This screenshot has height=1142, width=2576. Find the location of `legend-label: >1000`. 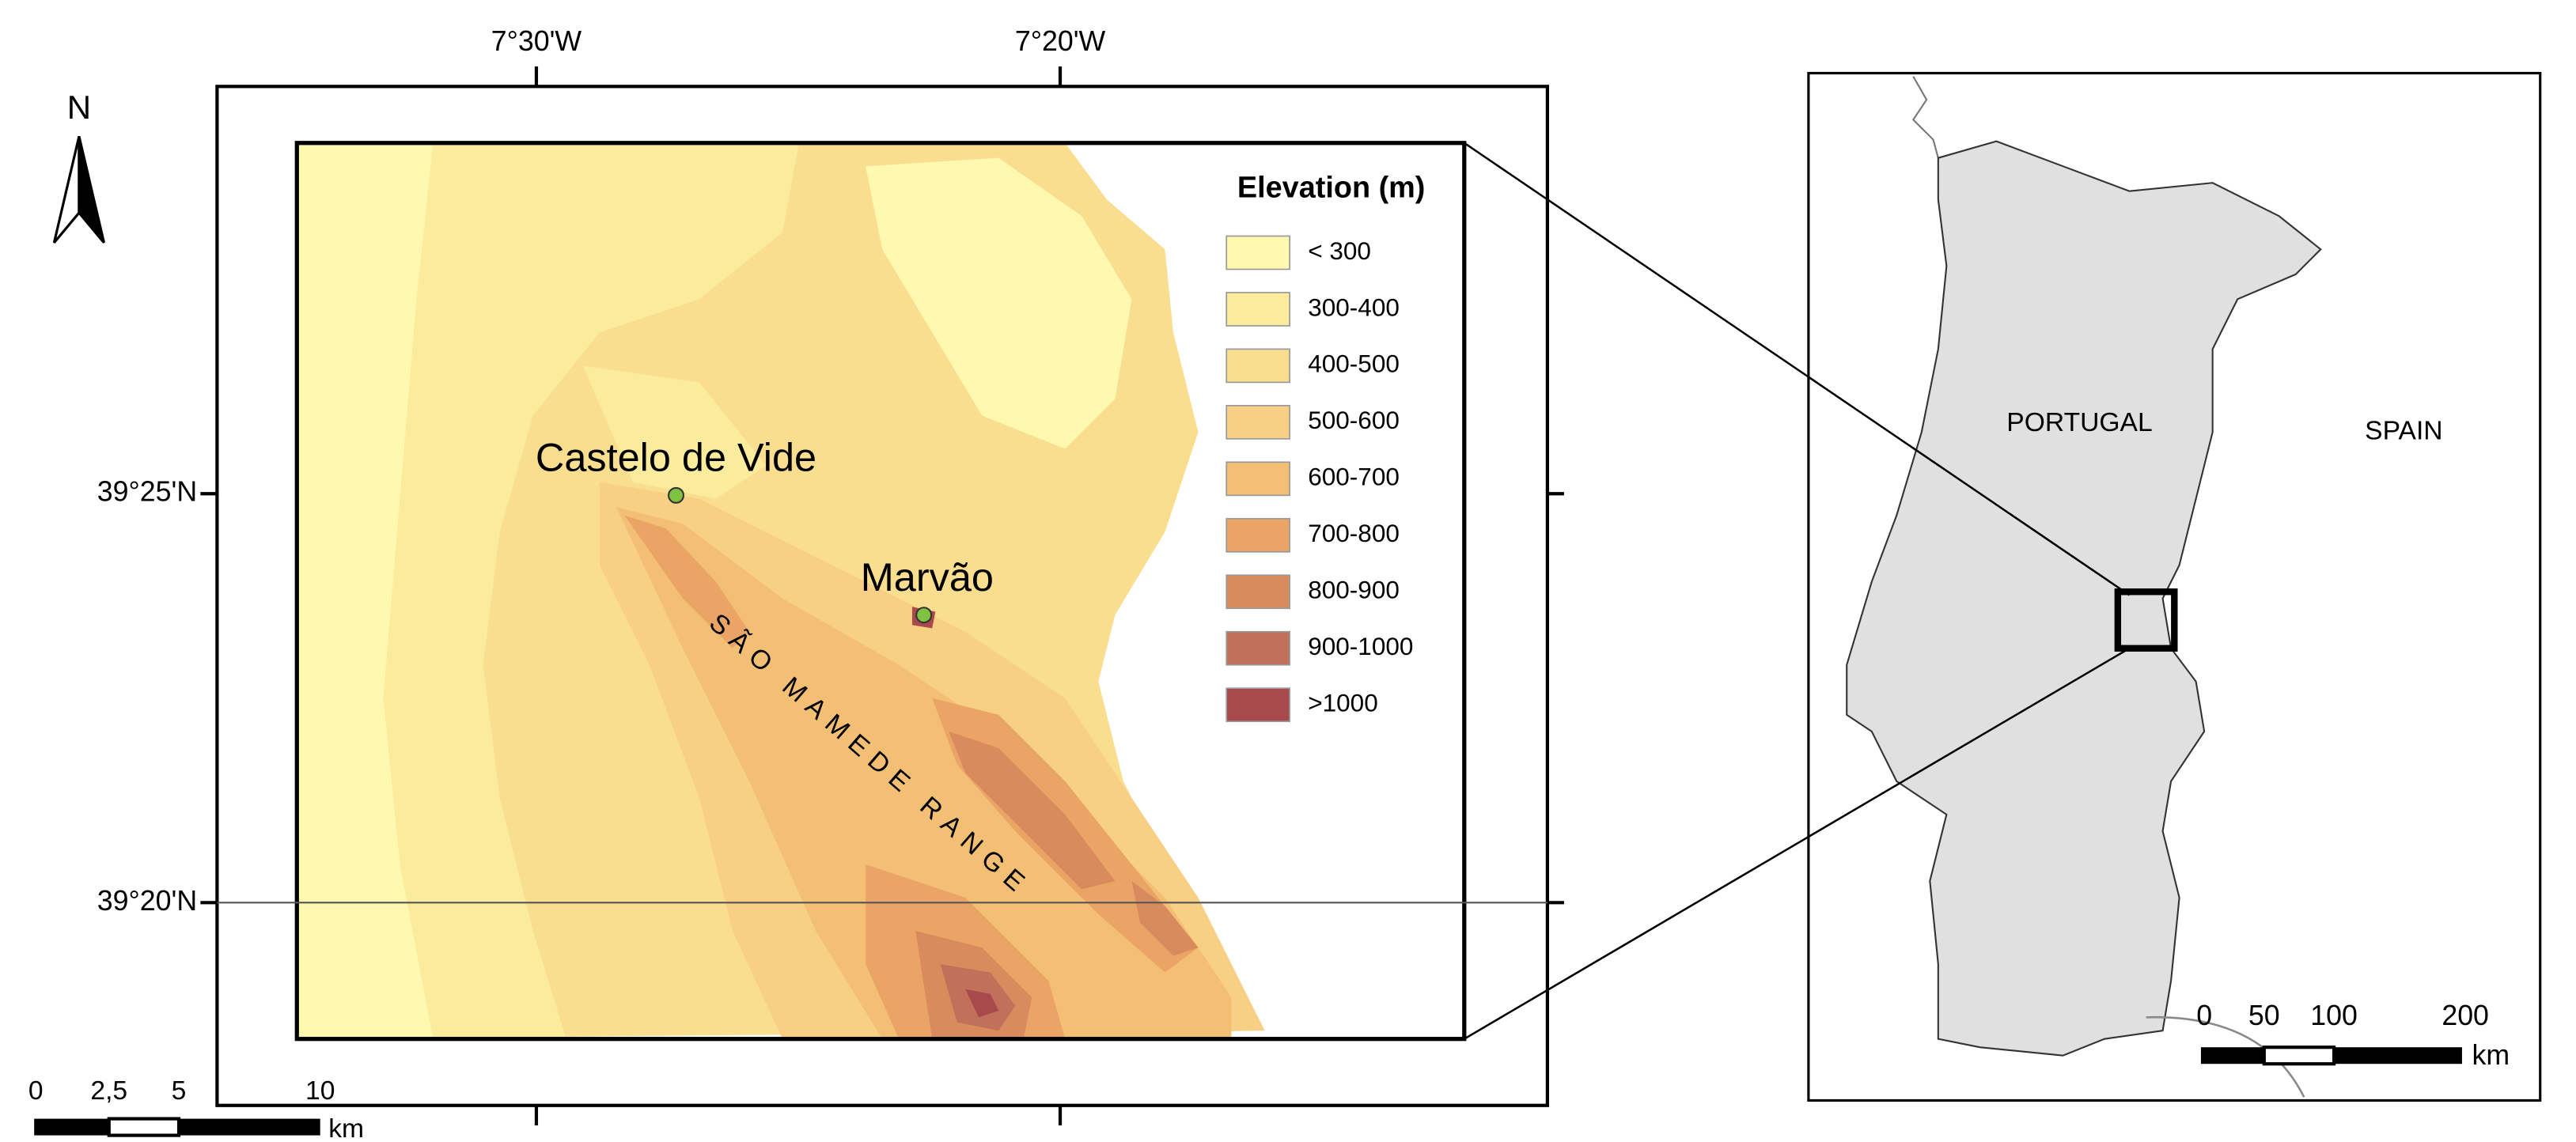

legend-label: >1000 is located at coordinates (1343, 703).